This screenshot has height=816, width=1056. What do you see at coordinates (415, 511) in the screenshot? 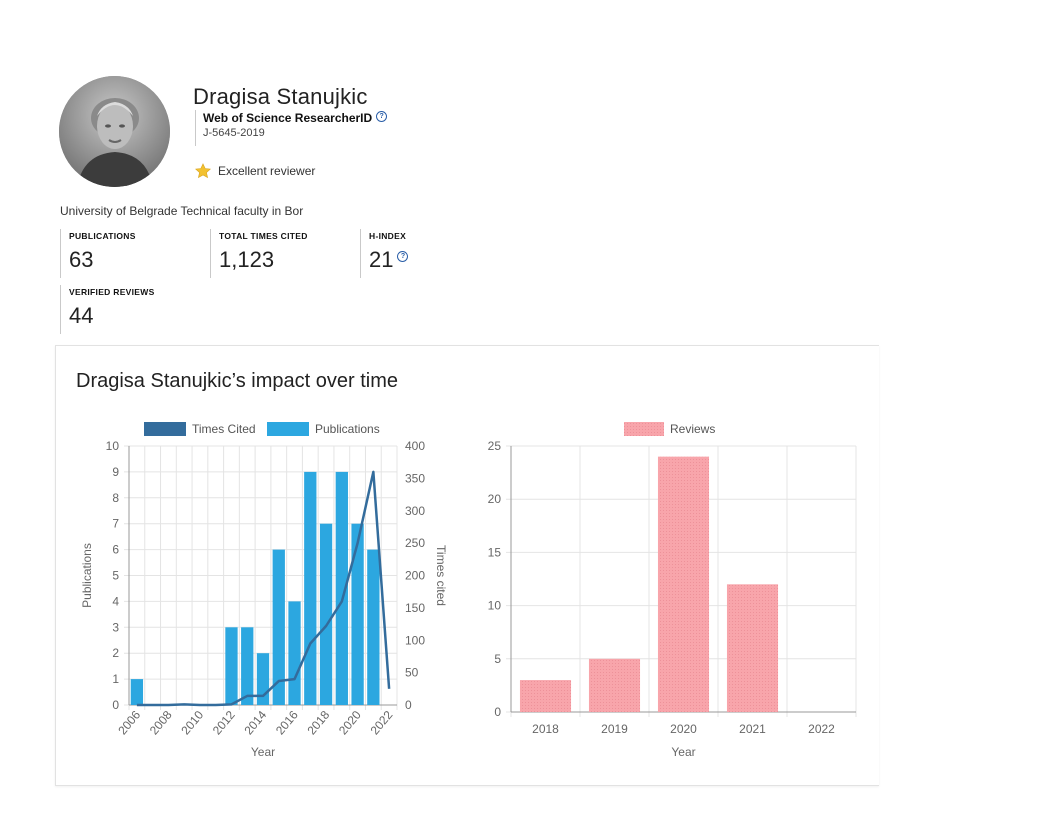
I see `y2-tick-label: 300` at bounding box center [415, 511].